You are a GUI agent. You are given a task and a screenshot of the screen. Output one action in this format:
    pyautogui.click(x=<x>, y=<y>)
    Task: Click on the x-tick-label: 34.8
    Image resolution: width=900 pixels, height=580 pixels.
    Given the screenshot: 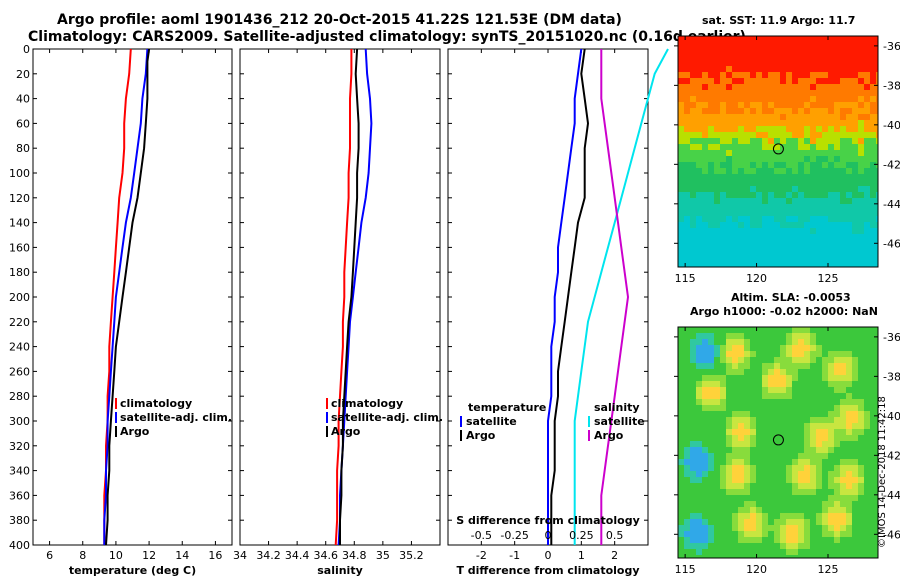 What is the action you would take?
    pyautogui.click(x=354, y=555)
    